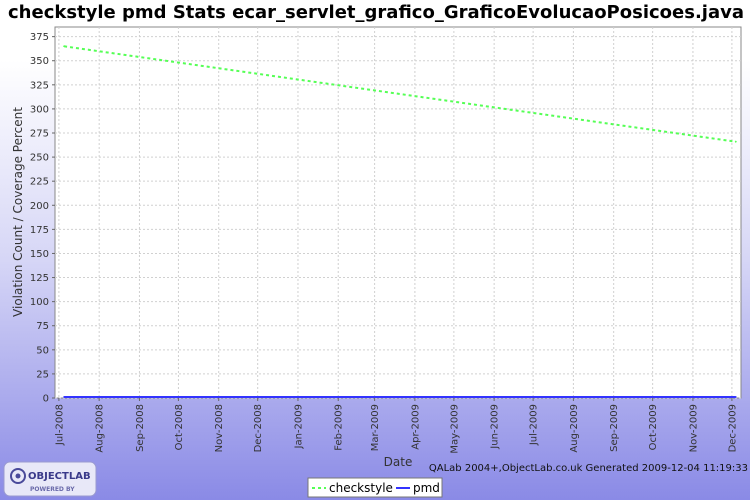 The image size is (750, 500). Describe the element at coordinates (732, 428) in the screenshot. I see `x-tick-label: Dec-2009` at that location.